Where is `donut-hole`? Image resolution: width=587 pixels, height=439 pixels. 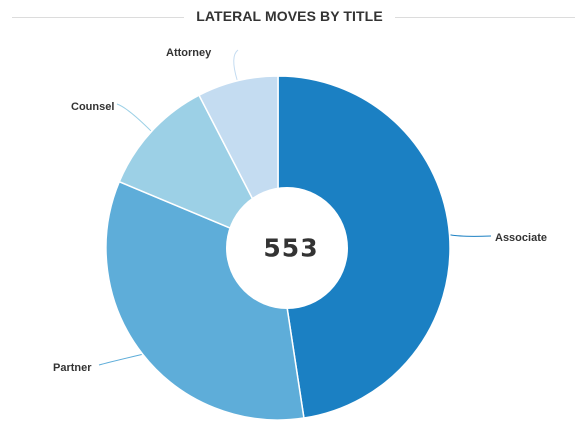
donut-hole is located at coordinates (287, 248).